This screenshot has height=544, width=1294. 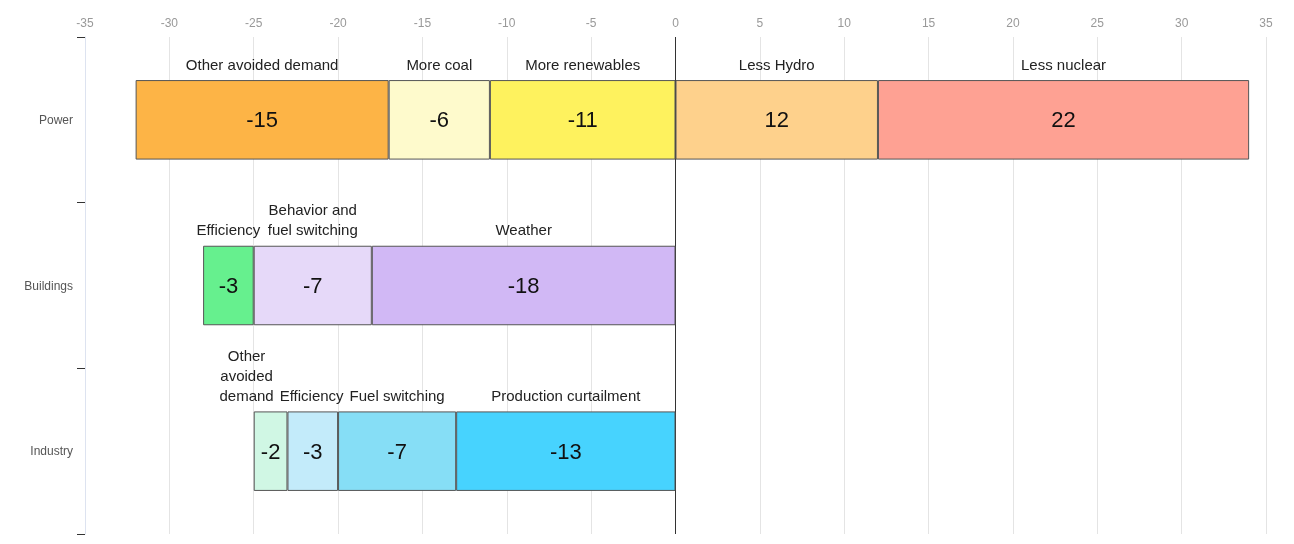 I want to click on y-tick-label: Power, so click(x=55, y=119).